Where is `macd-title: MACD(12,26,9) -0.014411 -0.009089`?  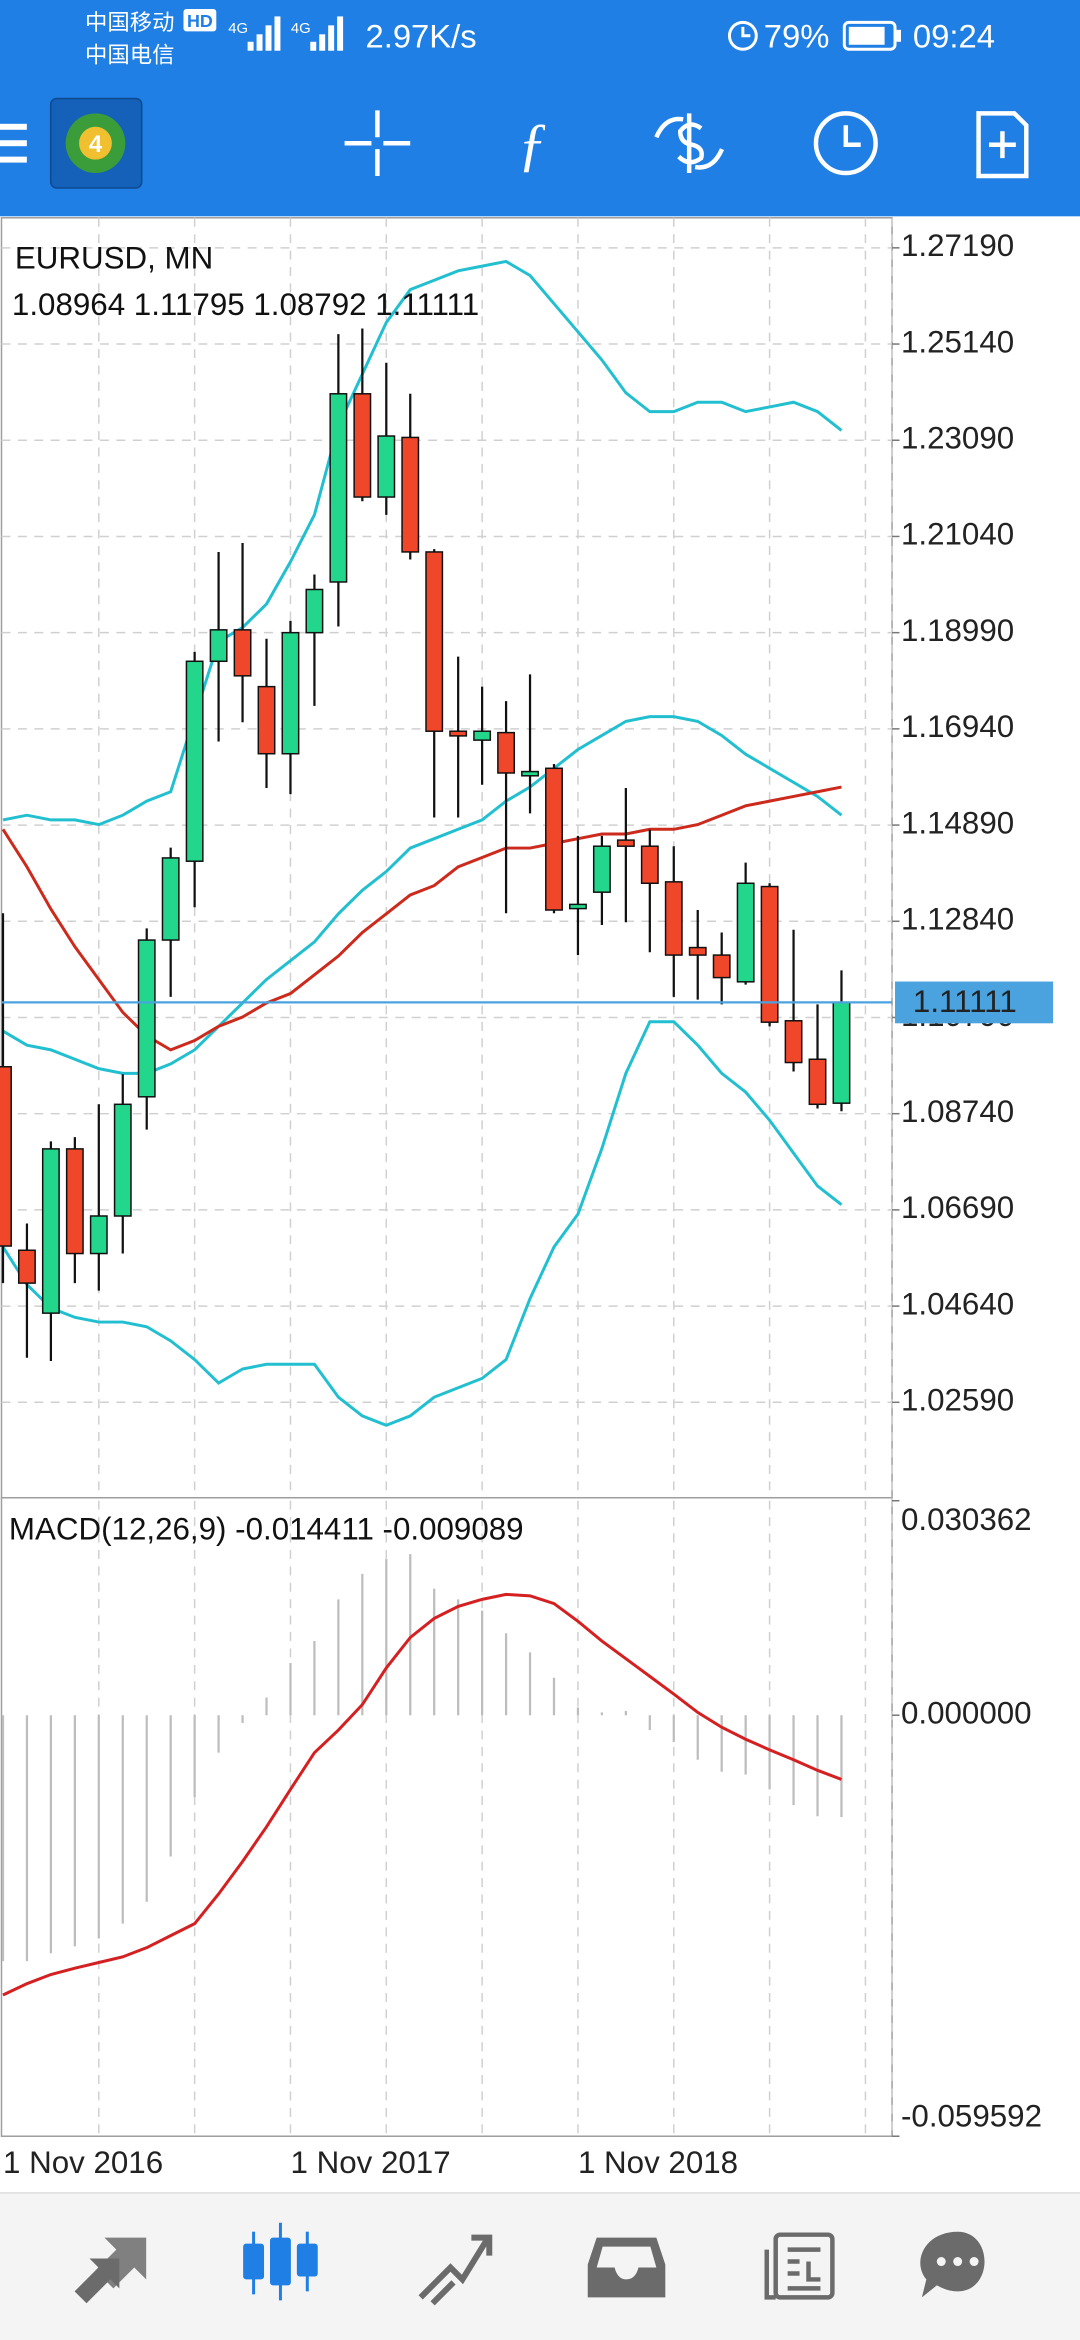 macd-title: MACD(12,26,9) -0.014411 -0.009089 is located at coordinates (266, 1529).